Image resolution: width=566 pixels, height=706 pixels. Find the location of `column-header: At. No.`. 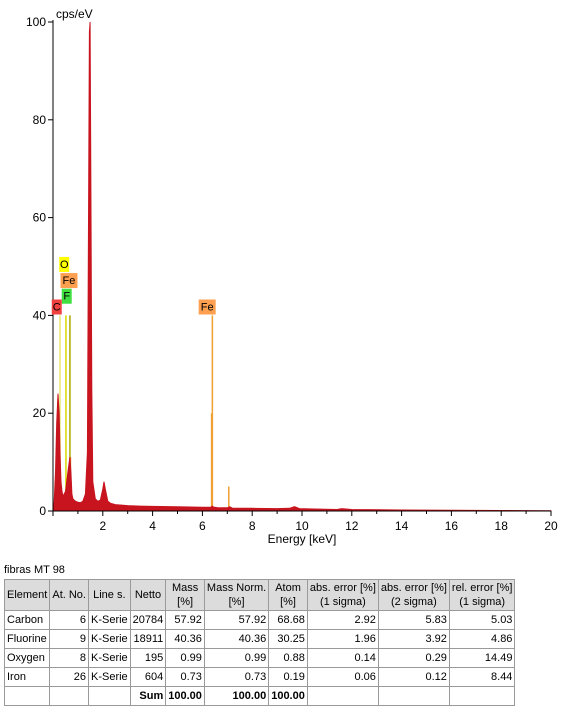

column-header: At. No. is located at coordinates (69, 595).